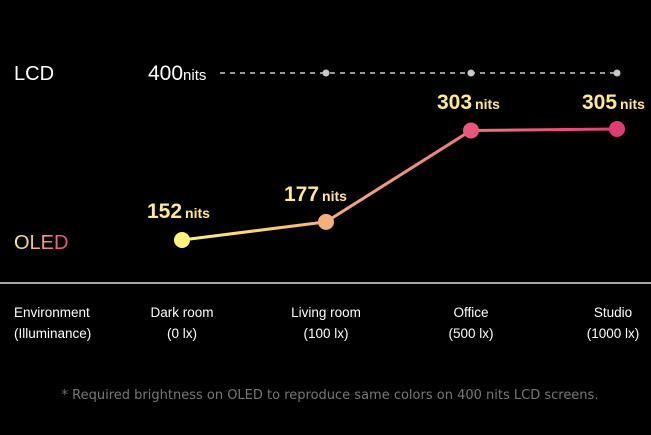  What do you see at coordinates (325, 333) in the screenshot?
I see `x-tick-sublabel: (100 lx)` at bounding box center [325, 333].